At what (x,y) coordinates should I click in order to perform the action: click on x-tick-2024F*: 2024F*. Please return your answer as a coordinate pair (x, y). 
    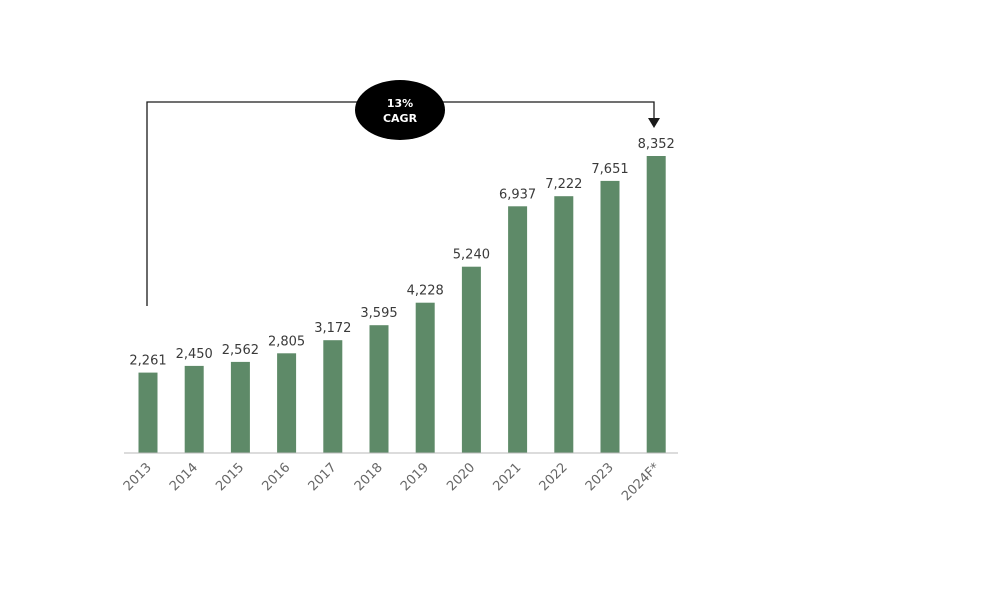
    Looking at the image, I should click on (641, 482).